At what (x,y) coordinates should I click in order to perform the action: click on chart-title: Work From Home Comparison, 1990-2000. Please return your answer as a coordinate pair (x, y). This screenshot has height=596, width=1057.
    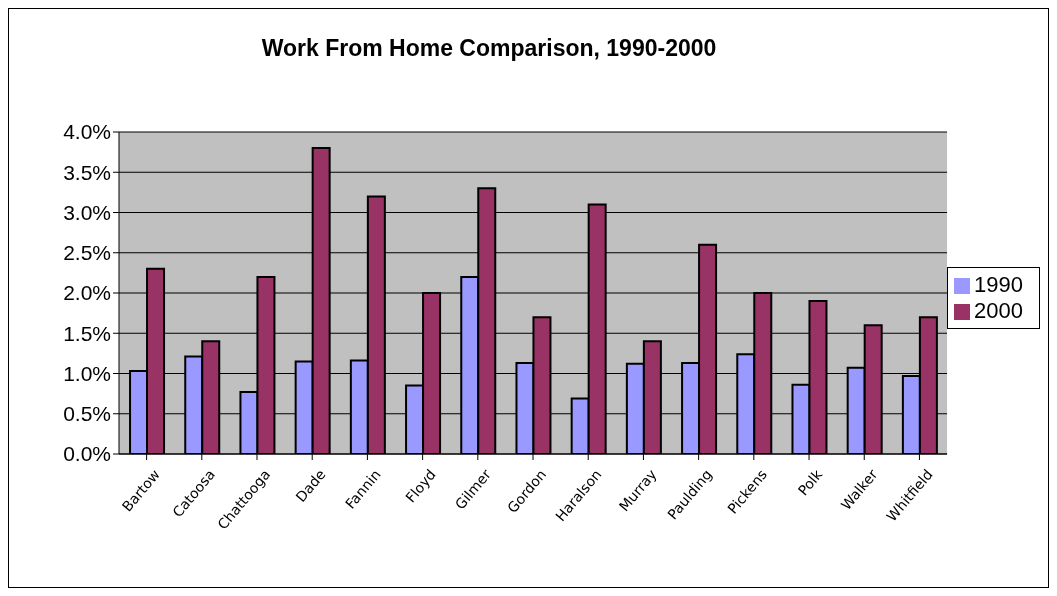
    Looking at the image, I should click on (489, 48).